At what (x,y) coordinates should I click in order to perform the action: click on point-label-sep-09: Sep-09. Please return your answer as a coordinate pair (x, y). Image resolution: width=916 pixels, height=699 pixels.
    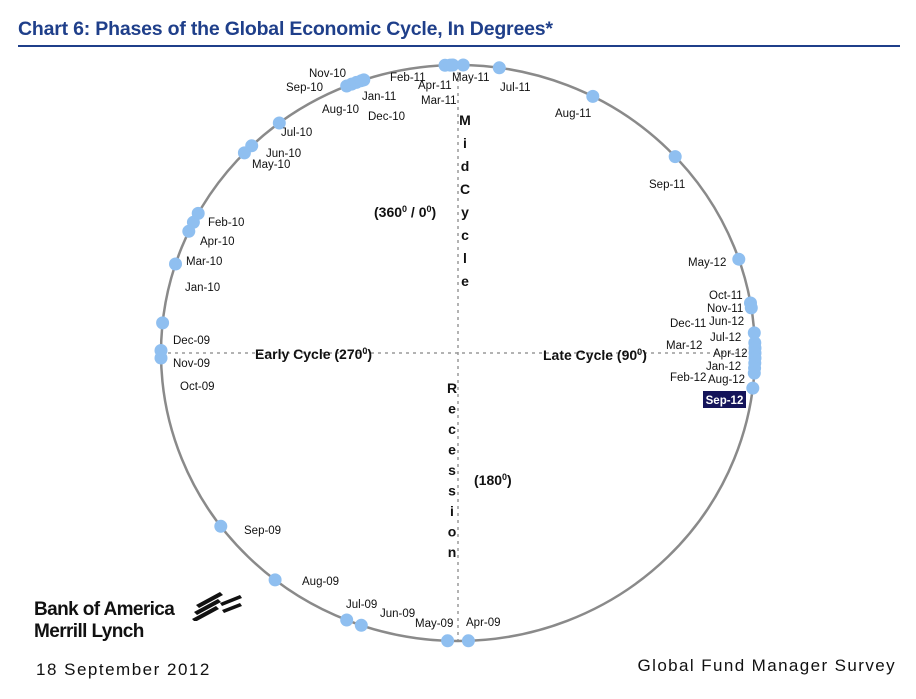
    Looking at the image, I should click on (262, 531).